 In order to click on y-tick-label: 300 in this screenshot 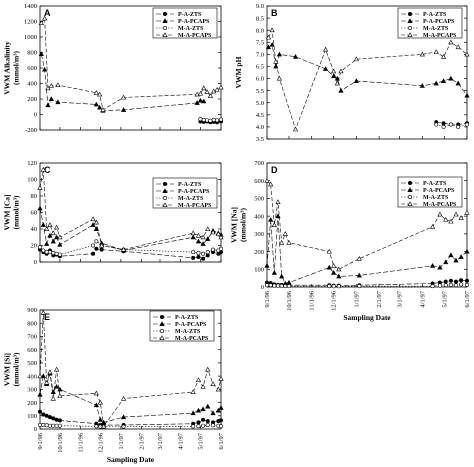, I will do `click(32, 390)`.